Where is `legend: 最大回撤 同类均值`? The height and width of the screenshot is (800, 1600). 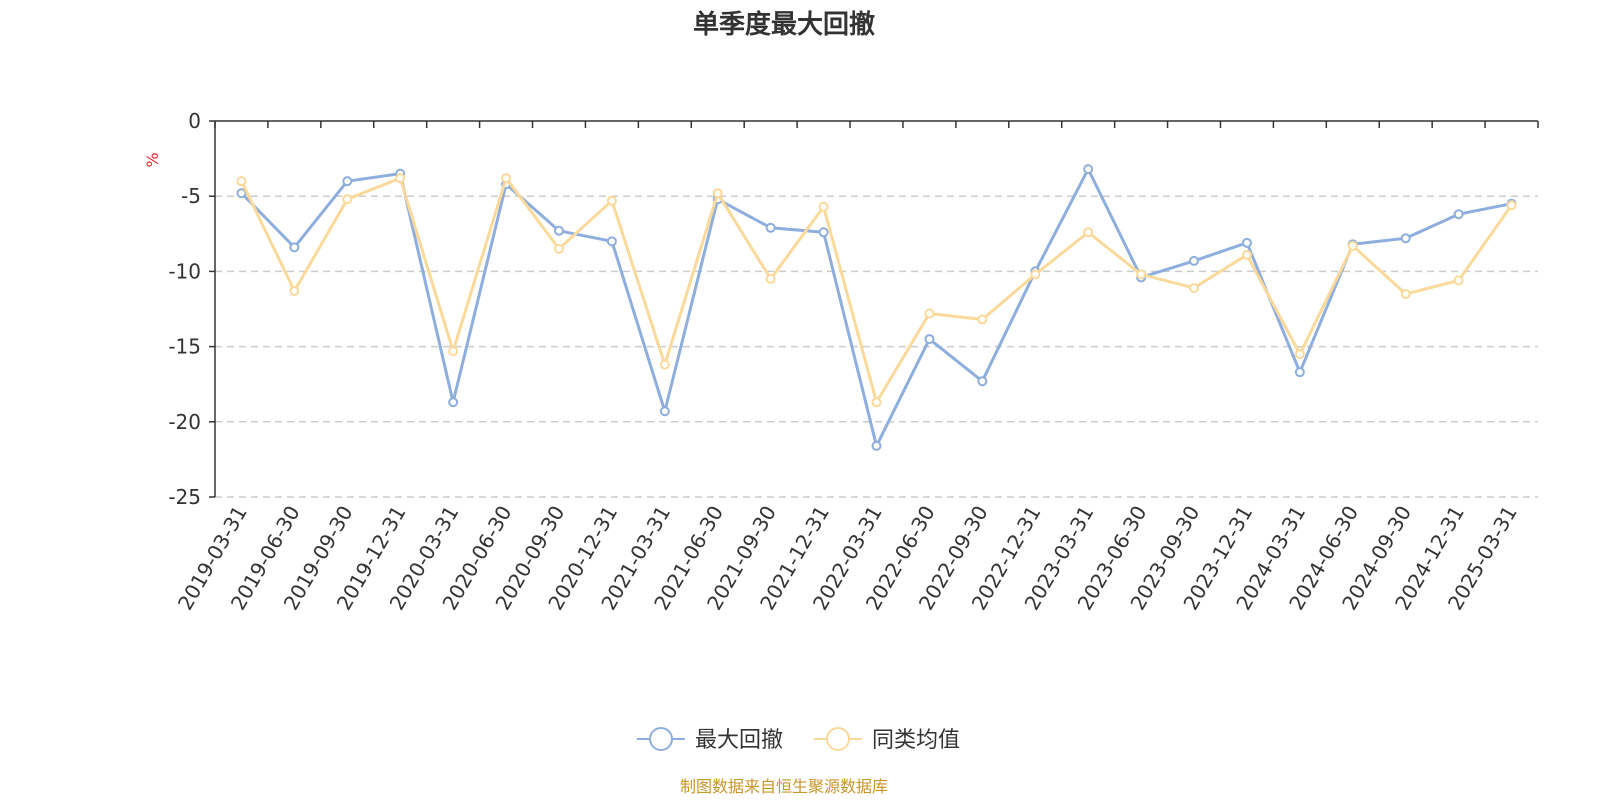
legend: 最大回撤 同类均值 is located at coordinates (798, 740).